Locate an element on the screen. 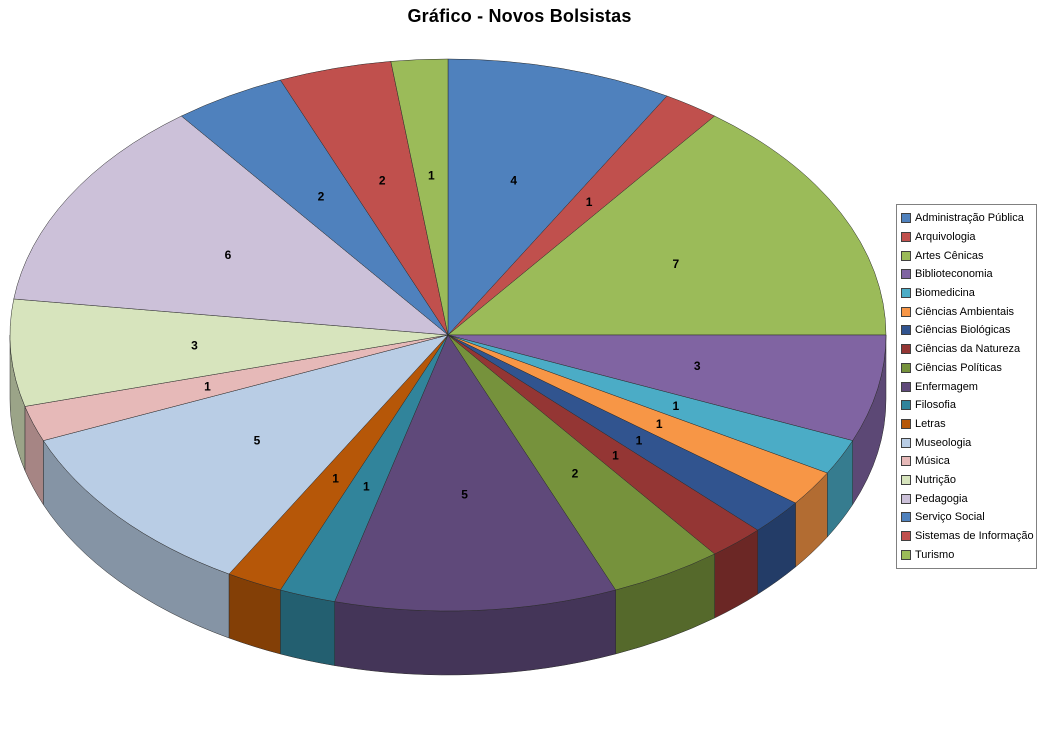 Image resolution: width=1039 pixels, height=730 pixels. legend-item: Museologia is located at coordinates (967, 442).